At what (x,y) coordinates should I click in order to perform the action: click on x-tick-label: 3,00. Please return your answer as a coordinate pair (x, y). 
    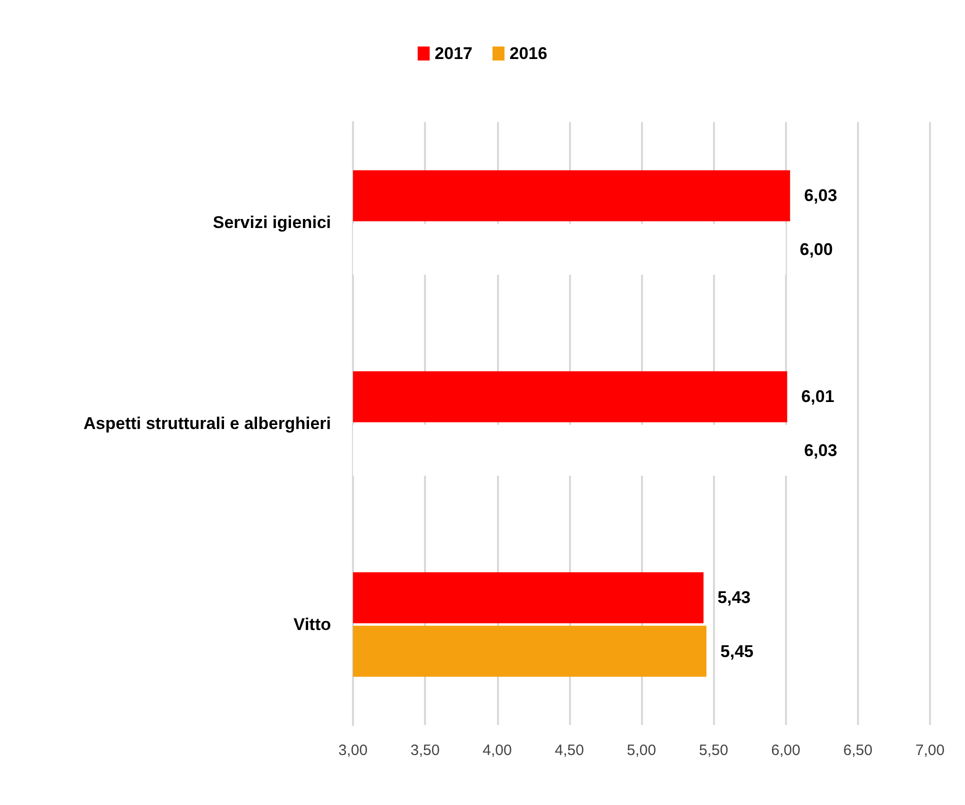
    Looking at the image, I should click on (353, 750).